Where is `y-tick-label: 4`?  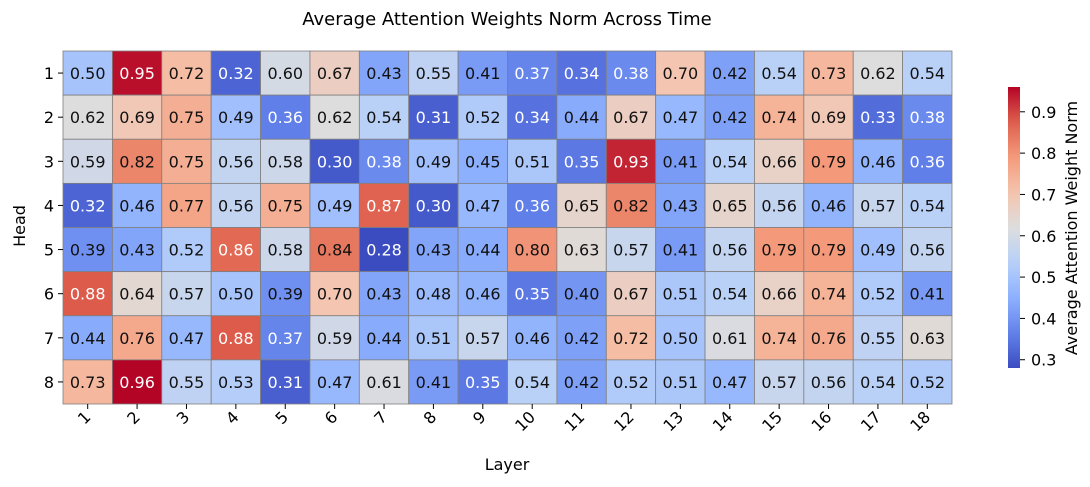
y-tick-label: 4 is located at coordinates (49, 205).